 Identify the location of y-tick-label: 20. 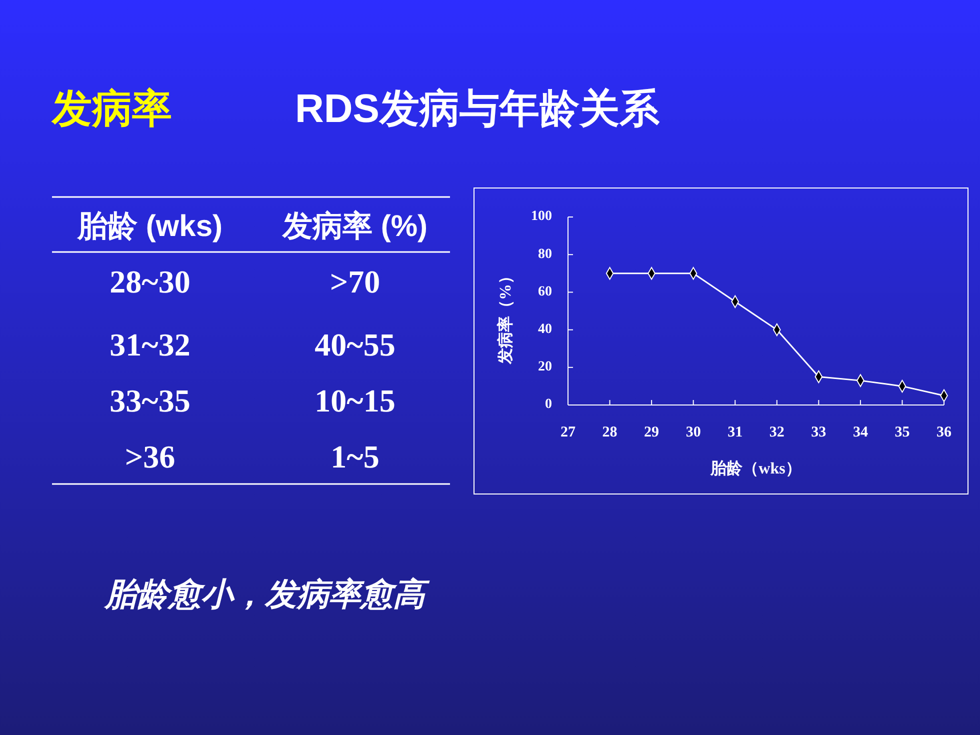
(545, 367).